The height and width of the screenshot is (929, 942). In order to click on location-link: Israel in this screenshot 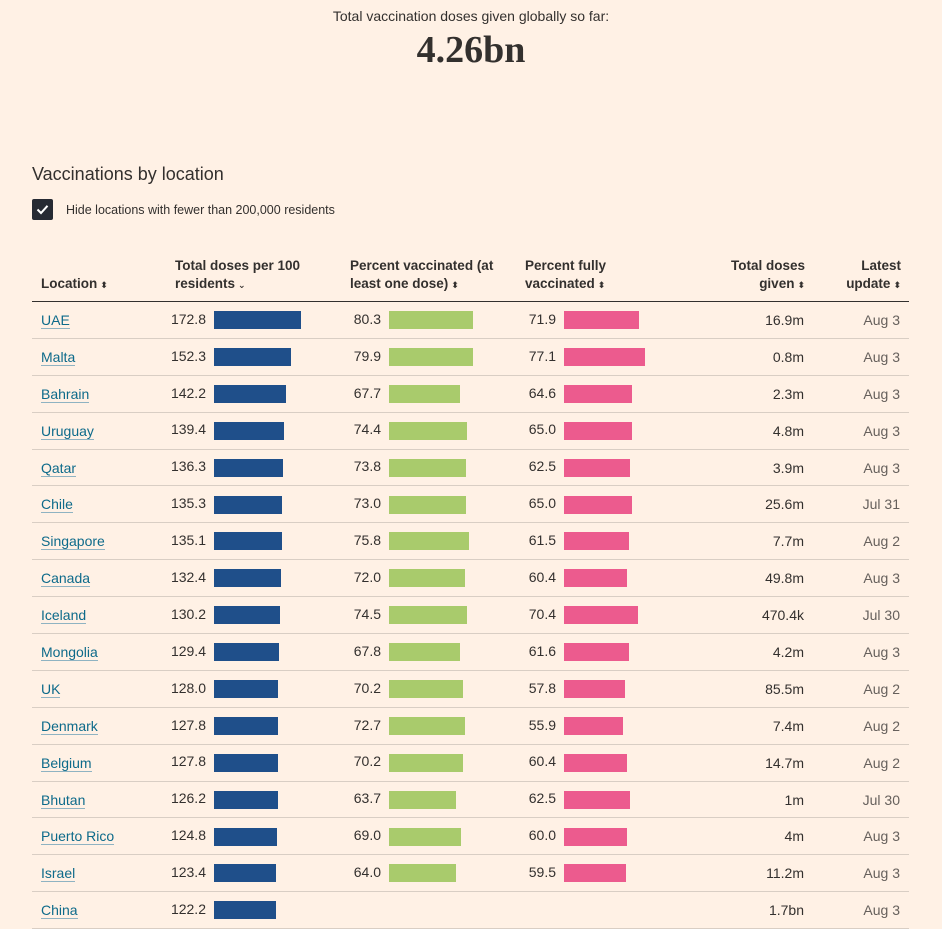, I will do `click(58, 874)`.